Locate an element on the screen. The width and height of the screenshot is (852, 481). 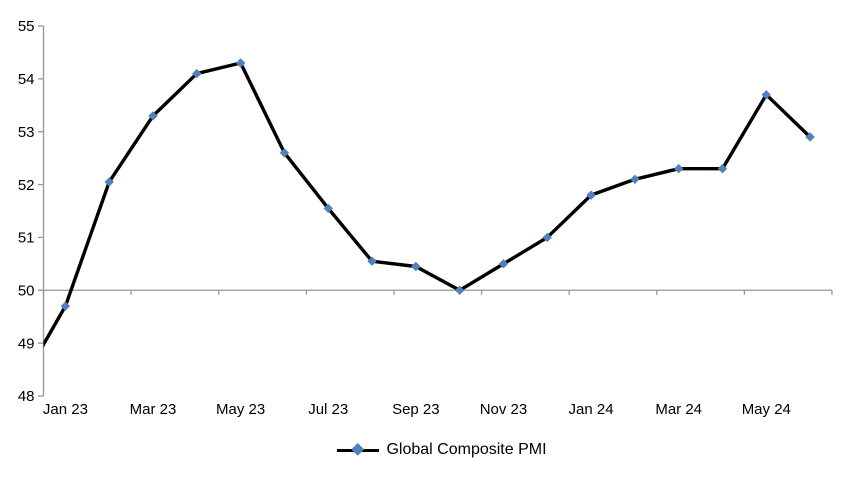
x-axis-tick-label: Mar 23 is located at coordinates (153, 409).